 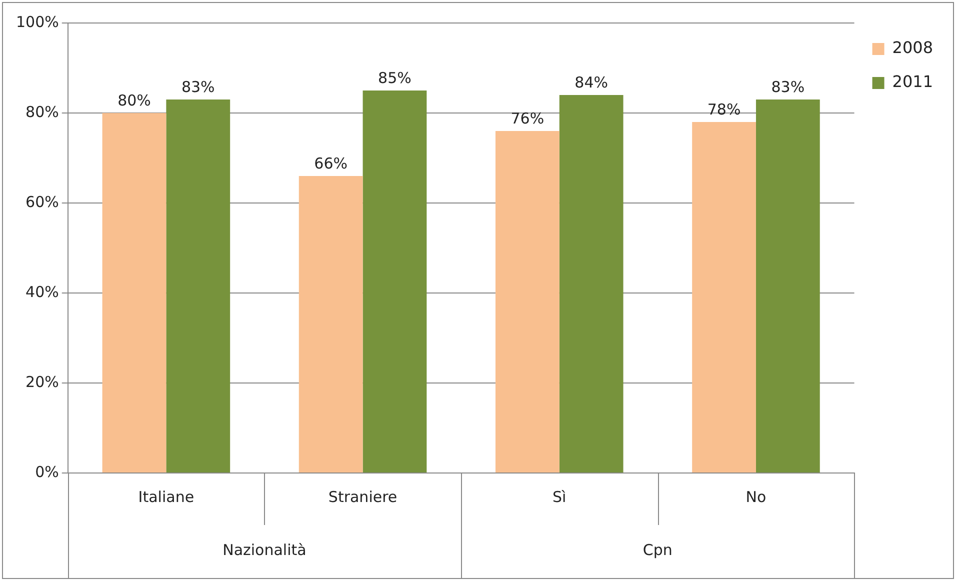 What do you see at coordinates (912, 48) in the screenshot?
I see `legend-label: 2008` at bounding box center [912, 48].